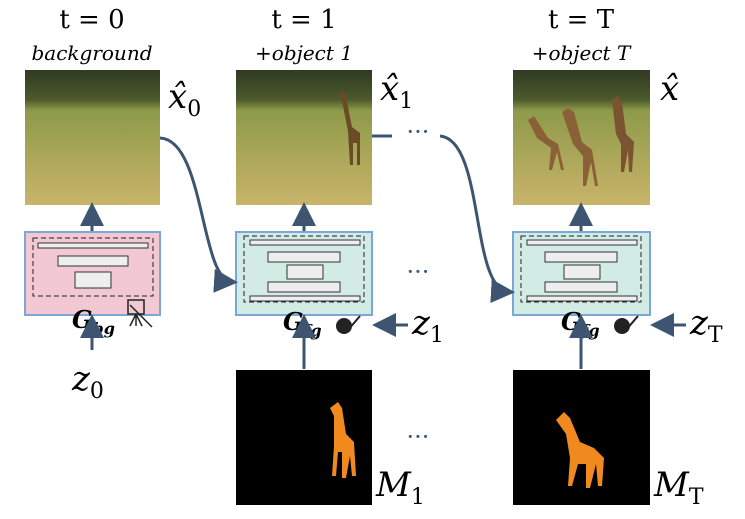 The height and width of the screenshot is (519, 745). I want to click on caption: +object 1, so click(304, 53).